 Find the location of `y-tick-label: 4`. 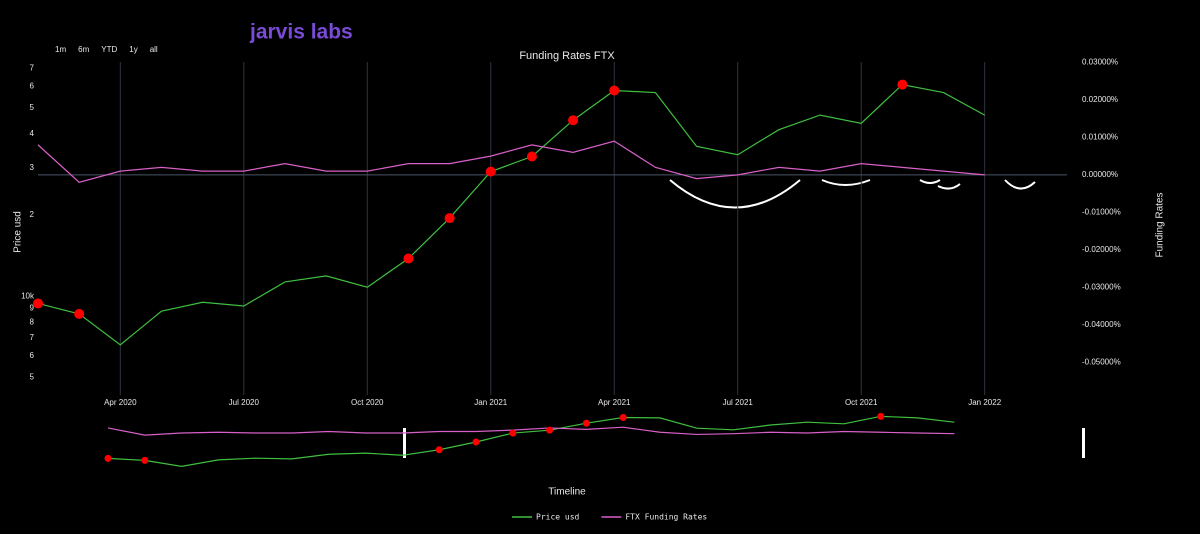

y-tick-label: 4 is located at coordinates (32, 133).